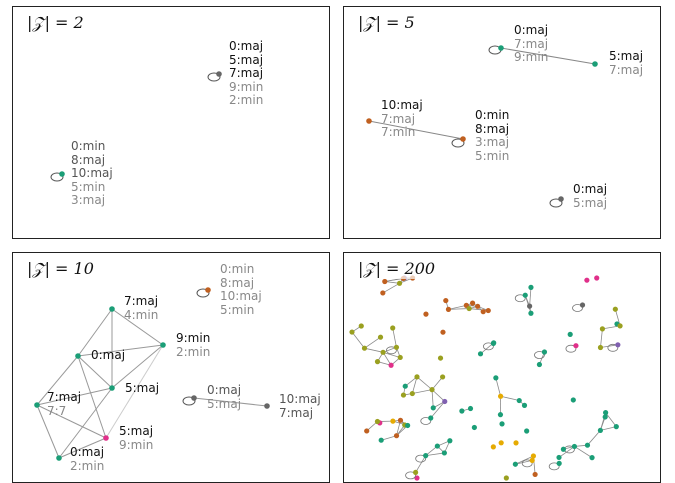 Image resolution: width=675 pixels, height=483 pixels. I want to click on panel-title: |𝒵| = 200, so click(397, 269).